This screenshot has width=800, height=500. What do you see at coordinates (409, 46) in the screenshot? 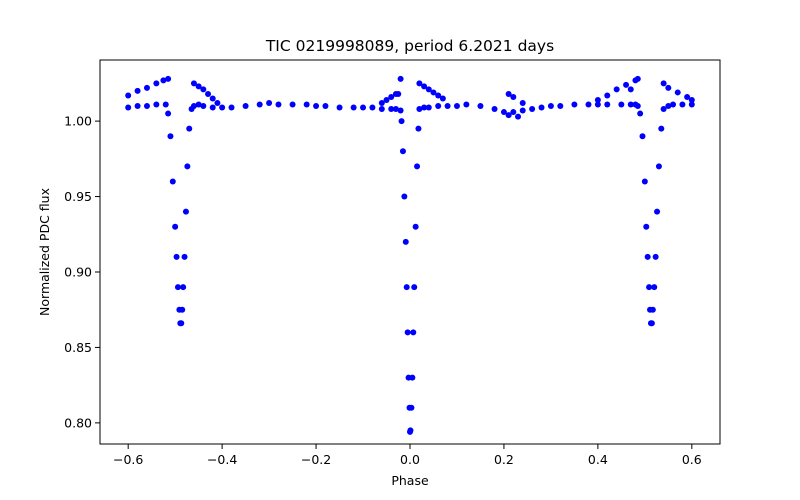
I see `chart-title: TIC 0219998089, period 6.2021 days` at bounding box center [409, 46].